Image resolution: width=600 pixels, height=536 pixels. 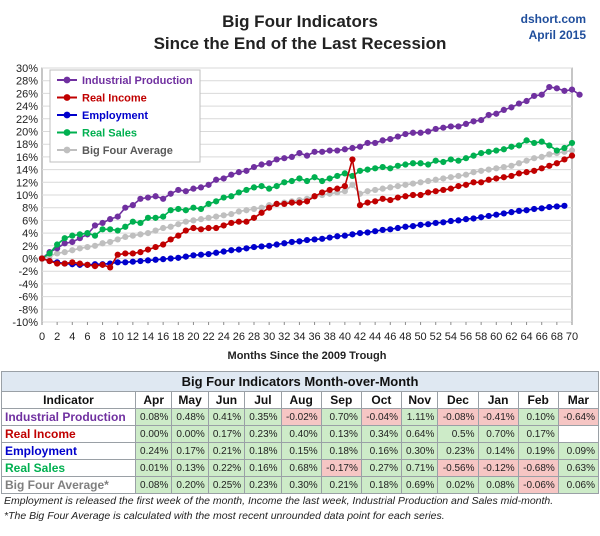 What do you see at coordinates (375, 337) in the screenshot?
I see `x-tick-label: 44` at bounding box center [375, 337].